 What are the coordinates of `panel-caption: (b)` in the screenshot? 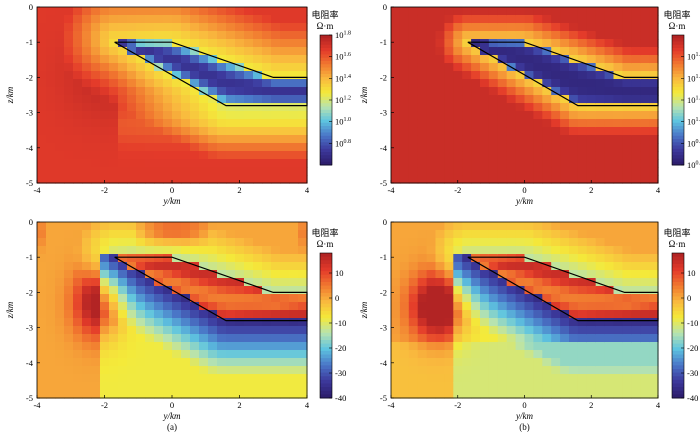 It's located at (524, 427).